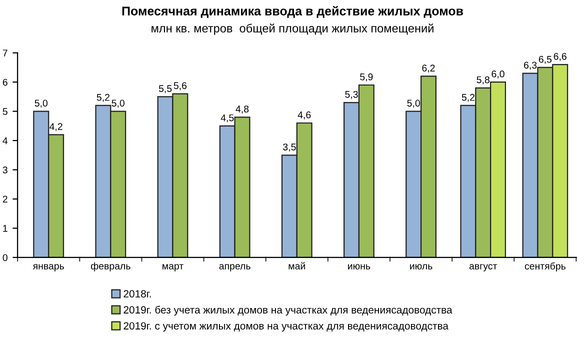 The height and width of the screenshot is (341, 585). Describe the element at coordinates (288, 311) in the screenshot. I see `legend-label: 2019г. без учета жилых домов на участках для ведениясадоводства` at that location.